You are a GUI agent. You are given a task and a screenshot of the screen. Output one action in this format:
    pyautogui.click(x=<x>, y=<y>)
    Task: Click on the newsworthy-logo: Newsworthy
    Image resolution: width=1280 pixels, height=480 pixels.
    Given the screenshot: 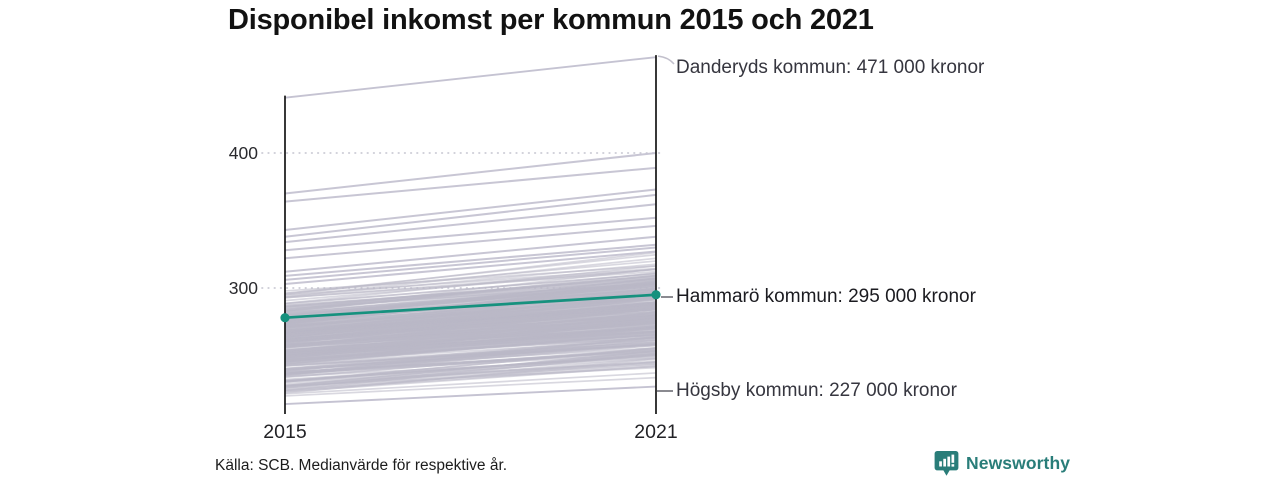 What is the action you would take?
    pyautogui.click(x=1002, y=463)
    